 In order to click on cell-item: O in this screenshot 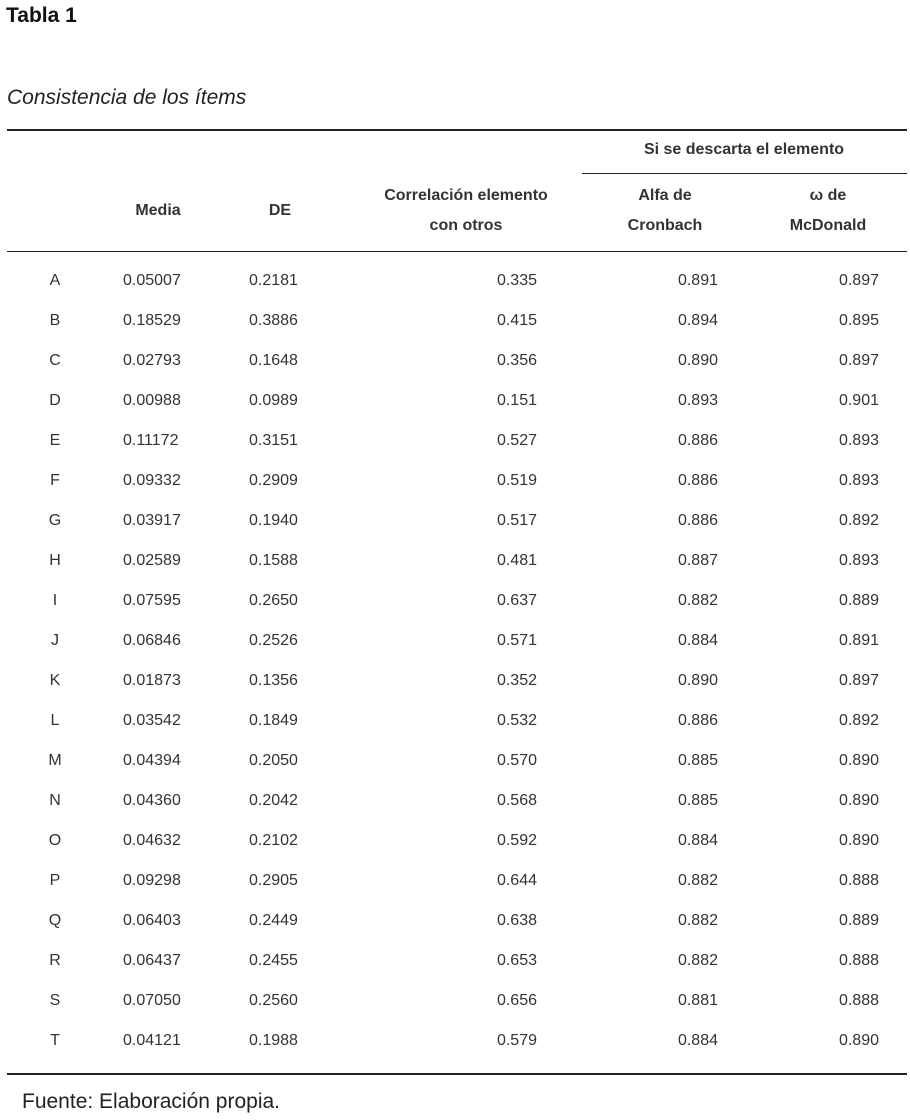, I will do `click(55, 840)`.